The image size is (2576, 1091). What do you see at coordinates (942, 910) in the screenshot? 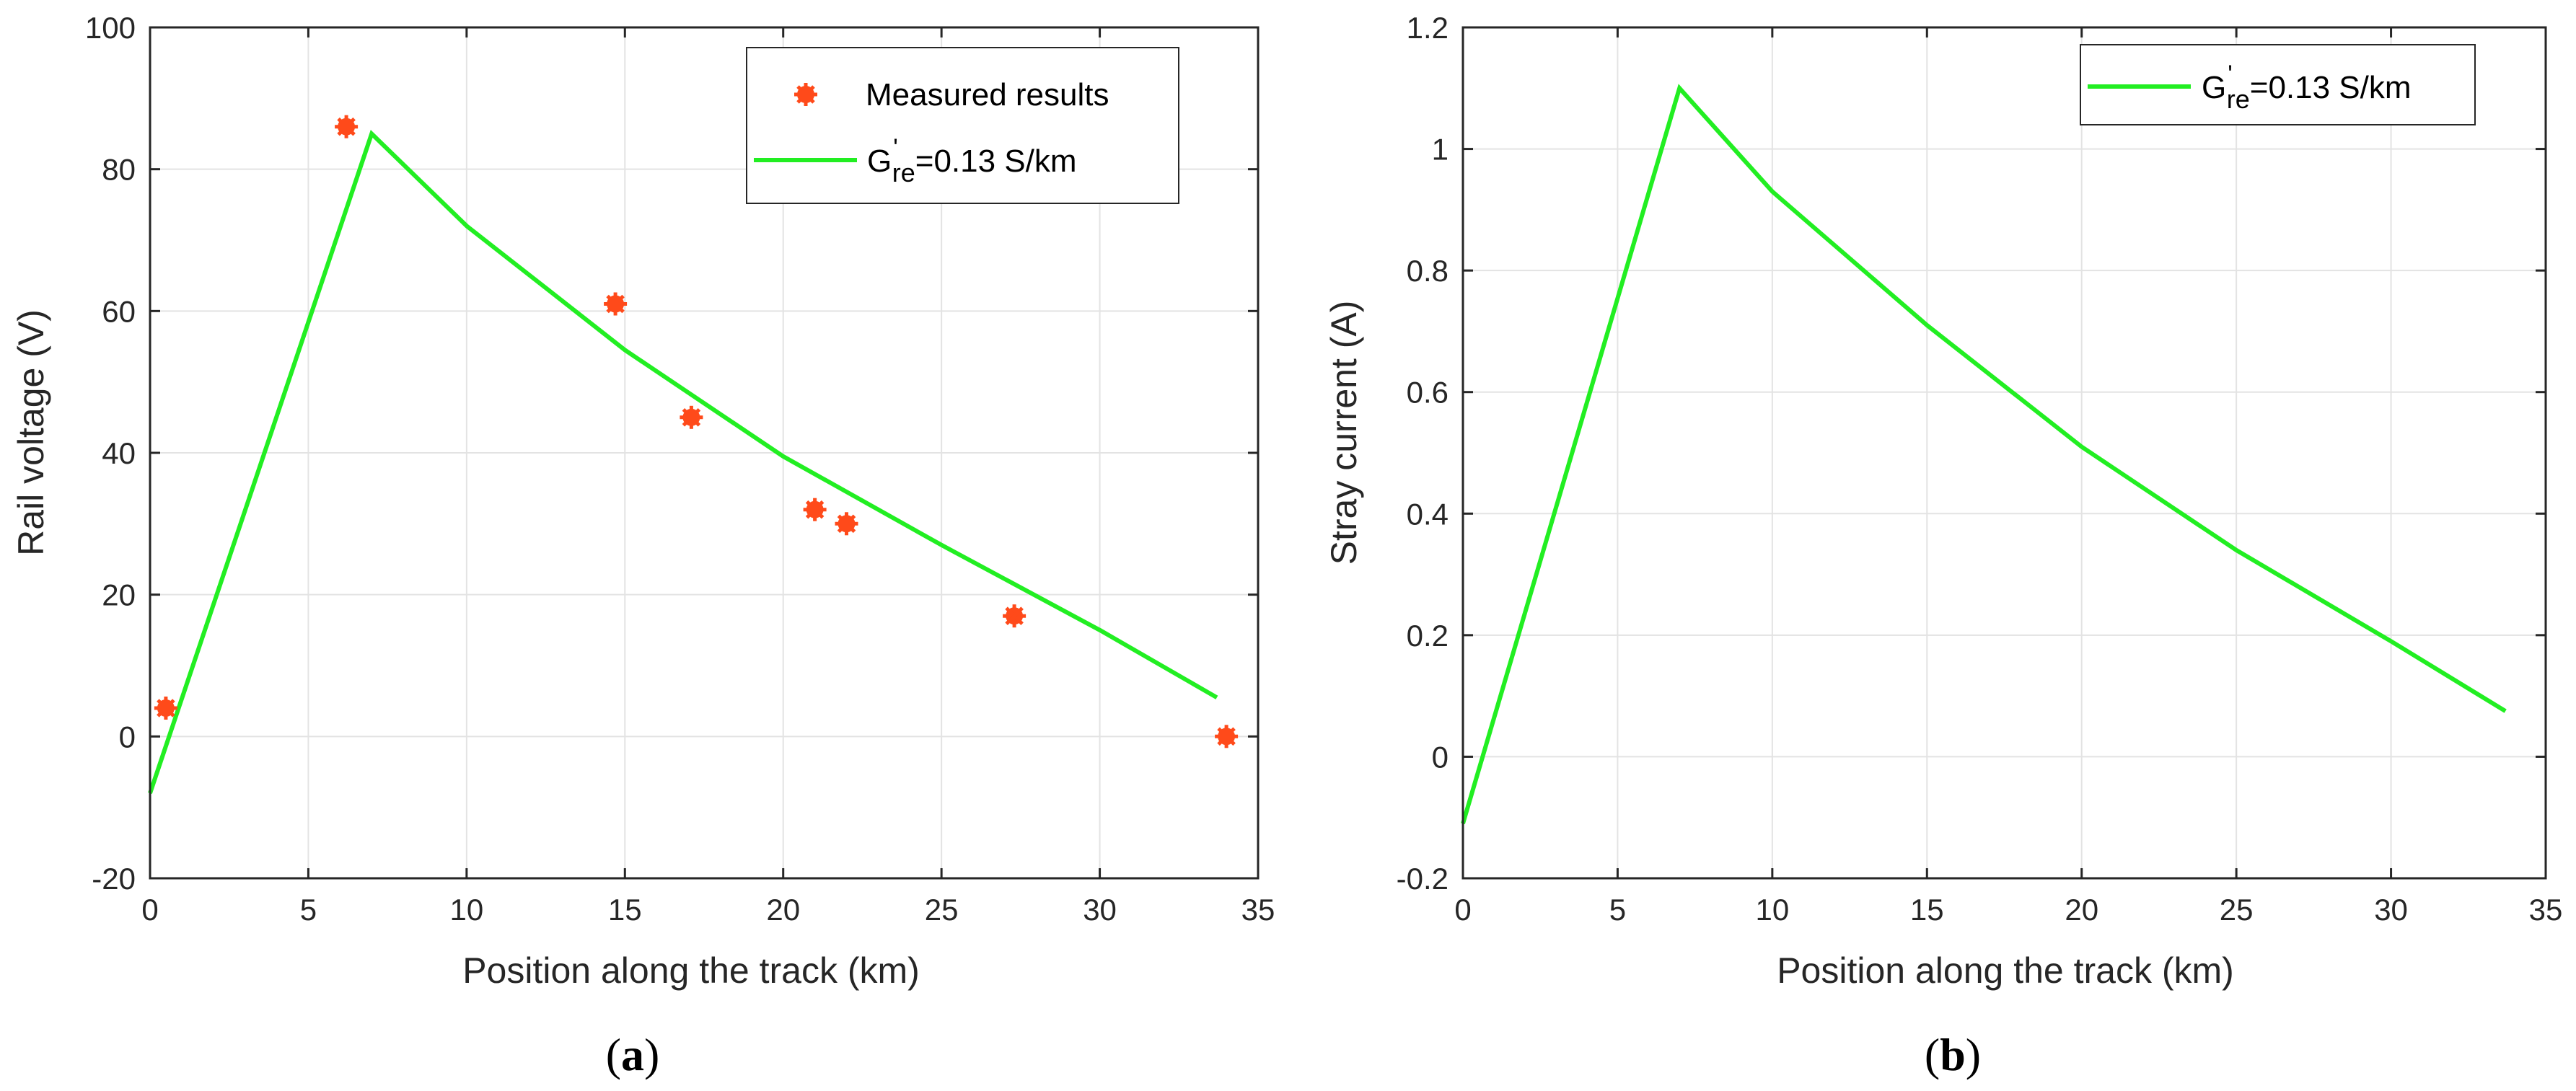
I see `panel-a-x-tick-label: 25` at bounding box center [942, 910].